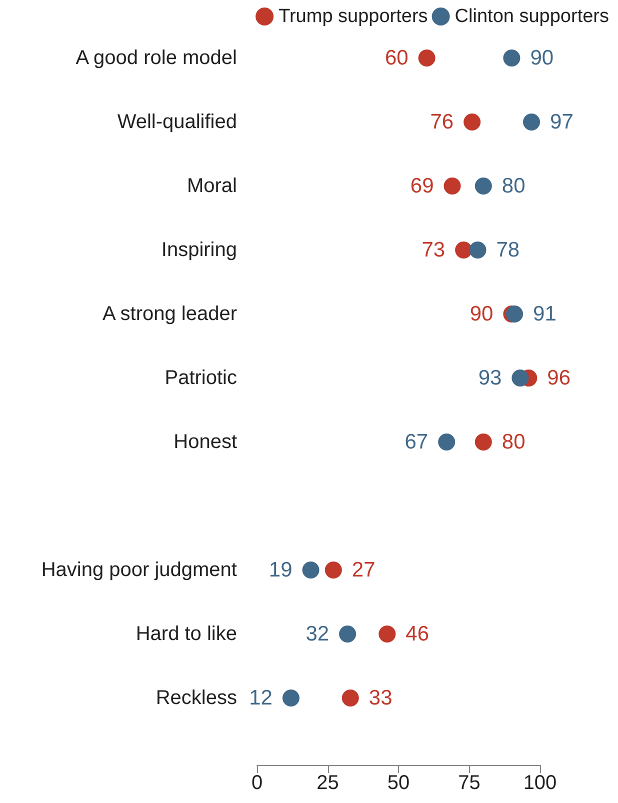  I want to click on y-tick-label: A good role model, so click(156, 58).